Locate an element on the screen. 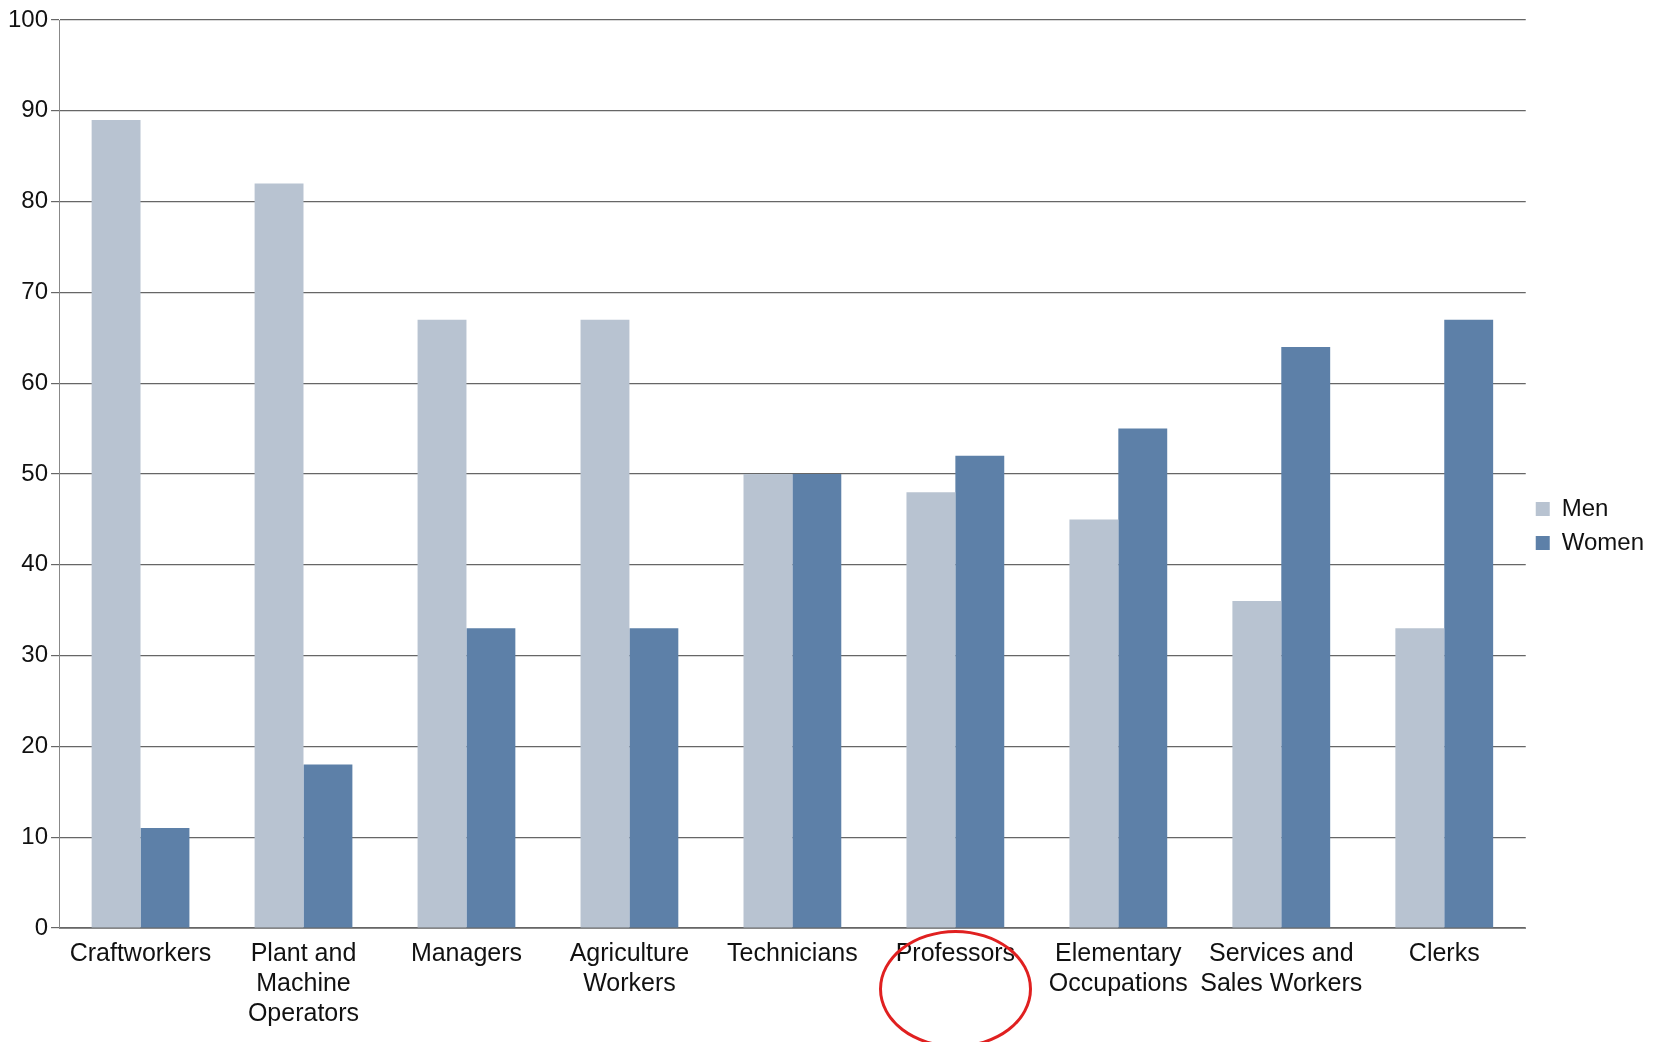  y-tick-label: 100 is located at coordinates (28, 18).